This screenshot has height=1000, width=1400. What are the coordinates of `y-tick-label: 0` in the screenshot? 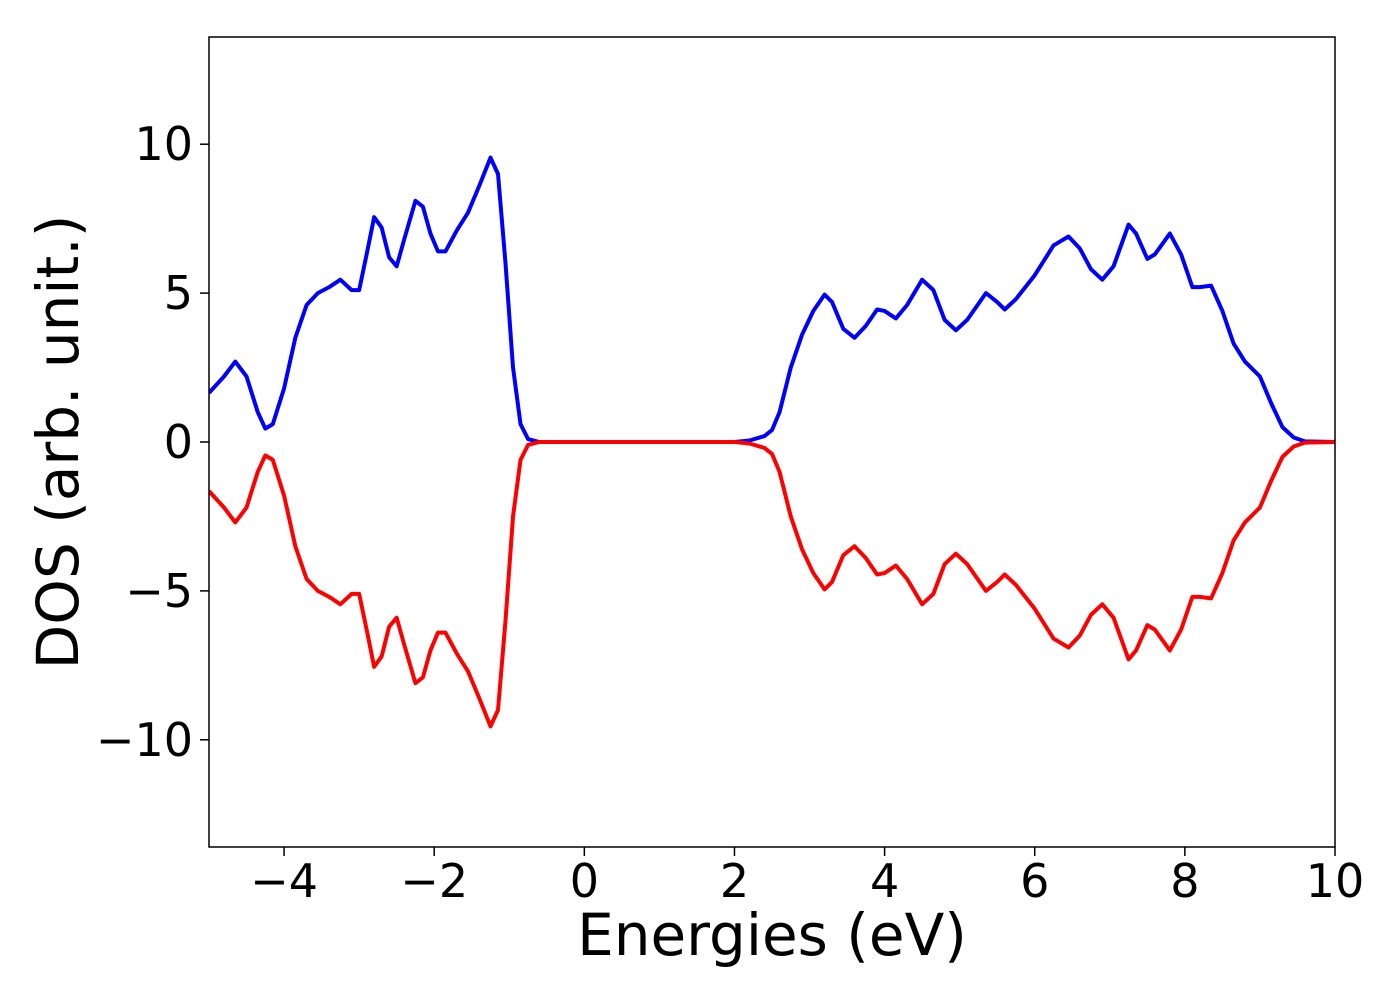 It's located at (178, 442).